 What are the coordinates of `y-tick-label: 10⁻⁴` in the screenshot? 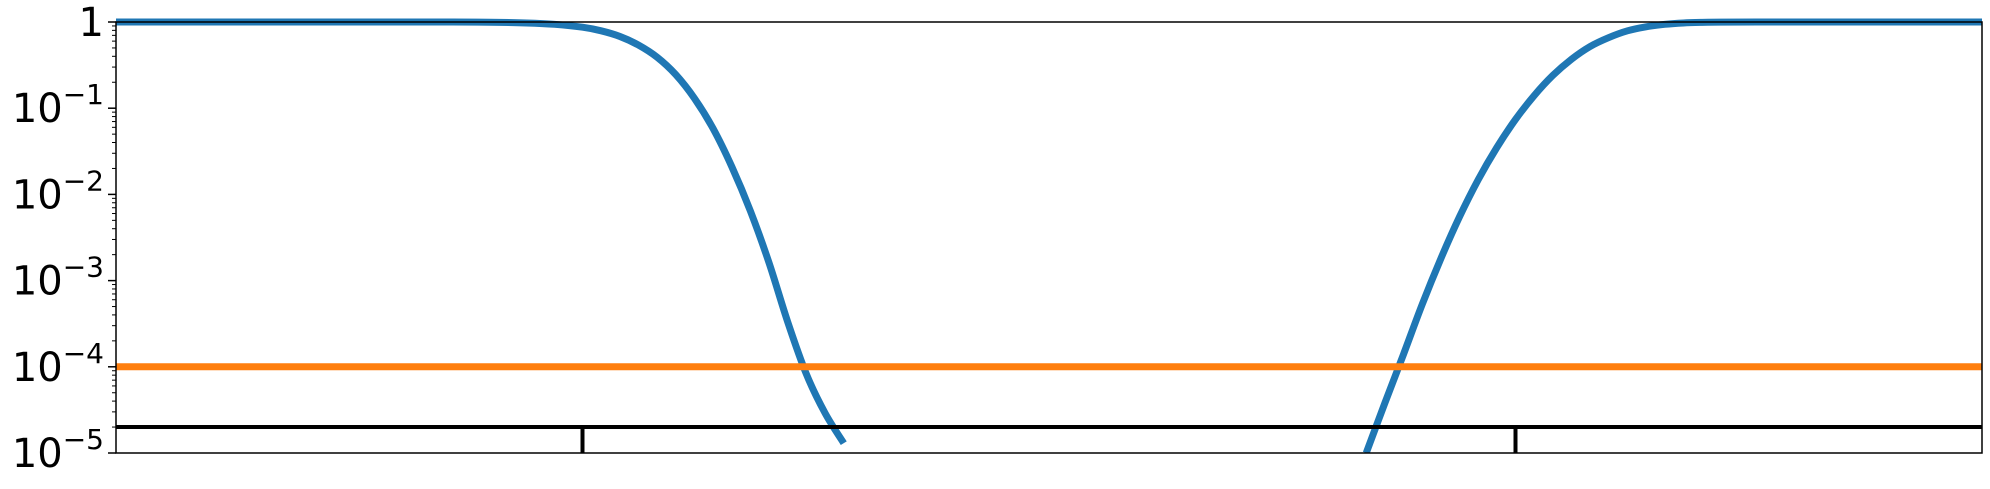 It's located at (58, 364).